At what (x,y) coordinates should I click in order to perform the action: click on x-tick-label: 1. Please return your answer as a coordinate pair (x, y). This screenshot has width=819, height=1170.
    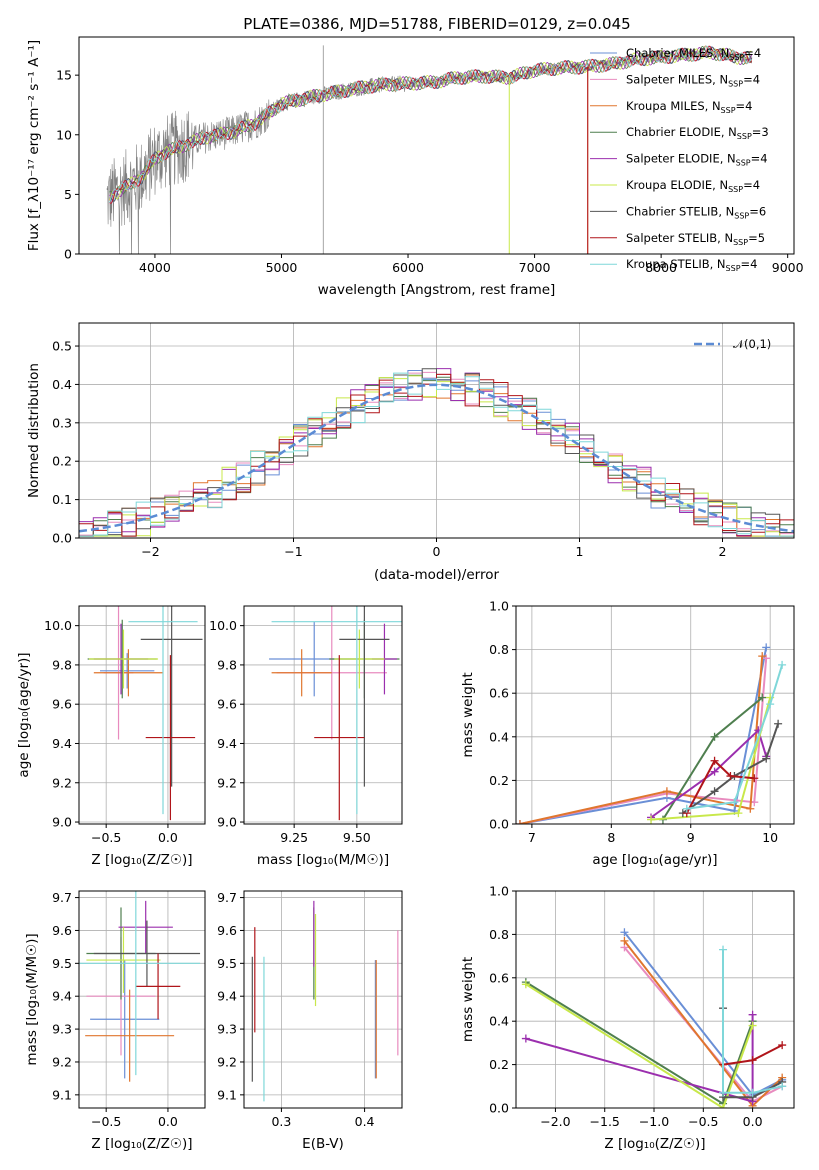
    Looking at the image, I should click on (580, 551).